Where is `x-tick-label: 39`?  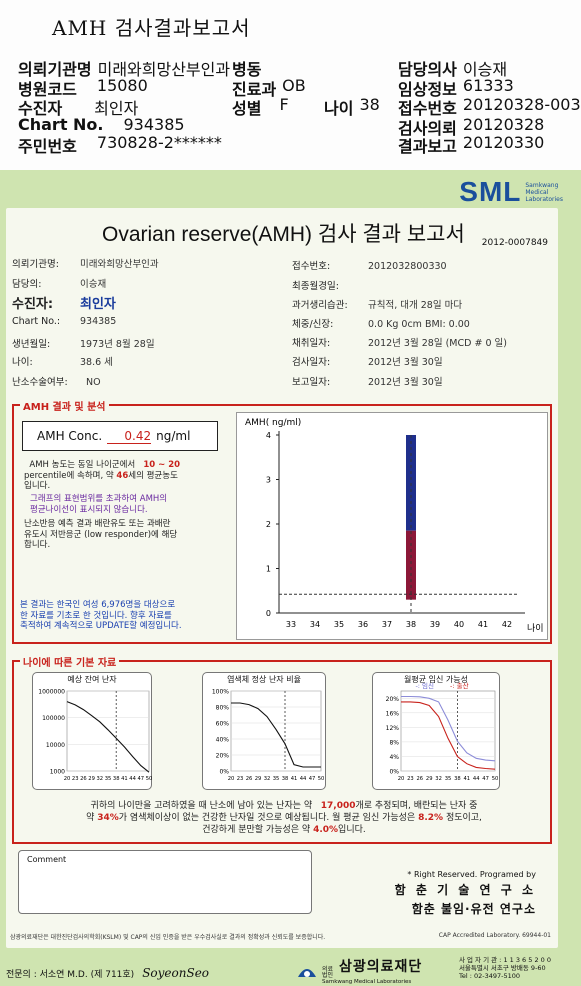
x-tick-label: 39 is located at coordinates (435, 624).